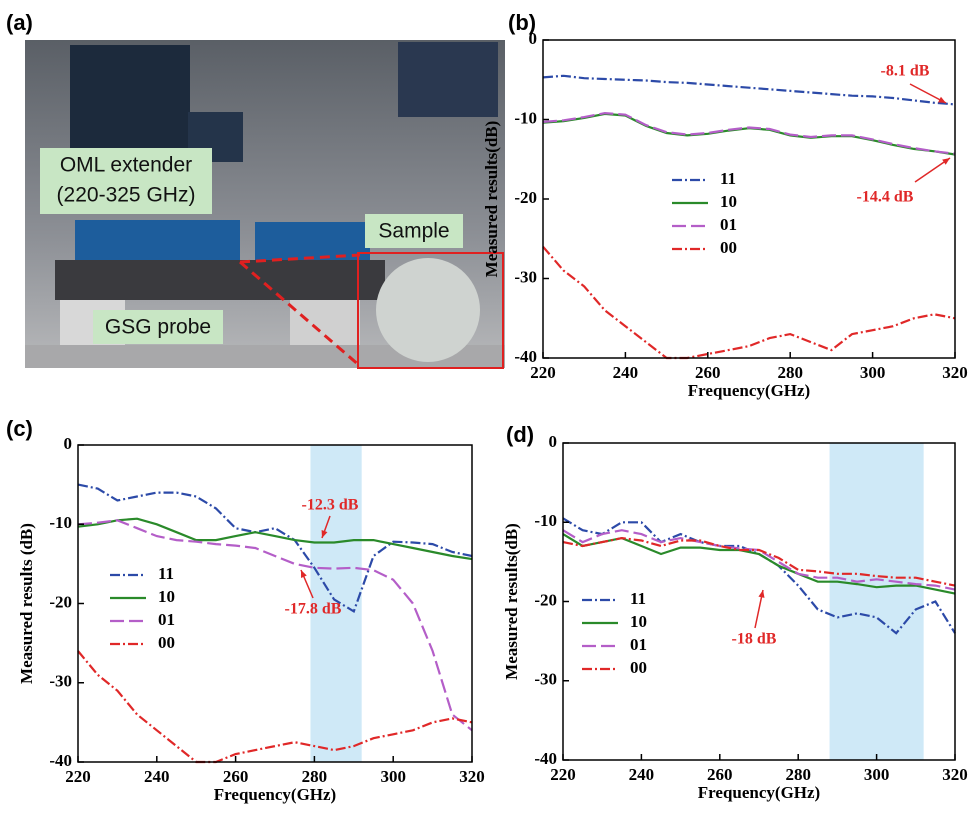 The width and height of the screenshot is (974, 813). I want to click on annotation: -18 dB, so click(754, 639).